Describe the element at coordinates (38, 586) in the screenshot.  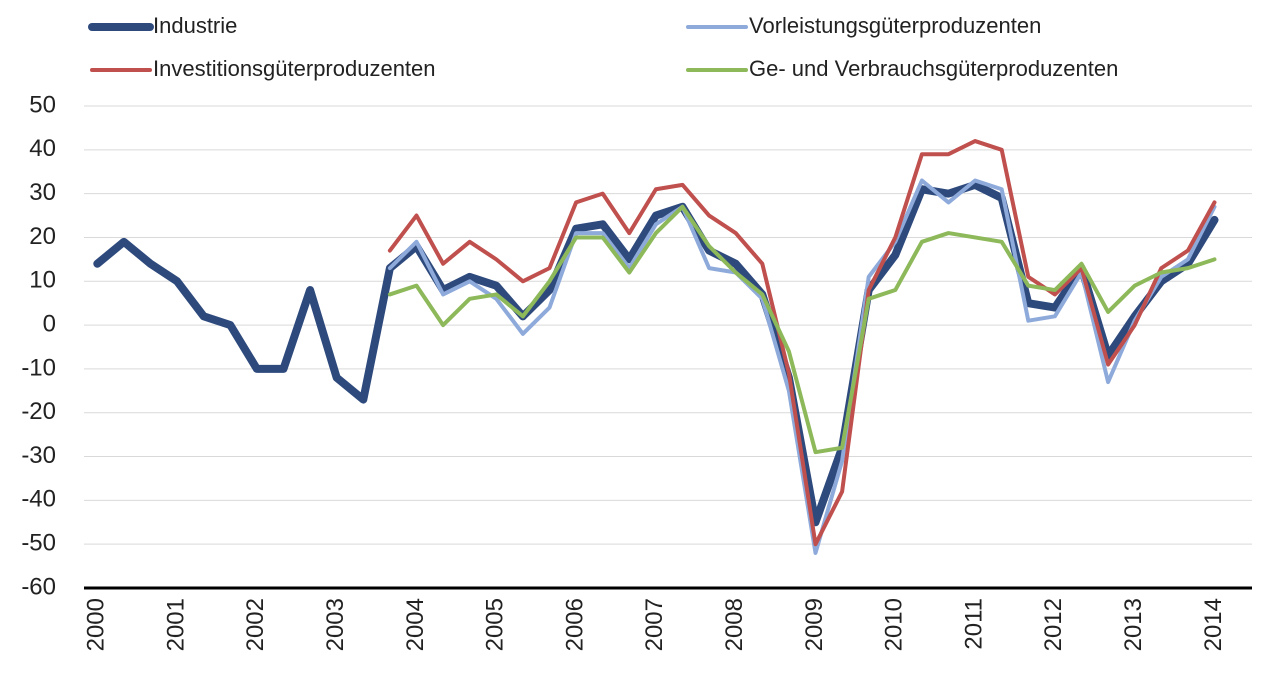
I see `y-tick-label: -60` at that location.